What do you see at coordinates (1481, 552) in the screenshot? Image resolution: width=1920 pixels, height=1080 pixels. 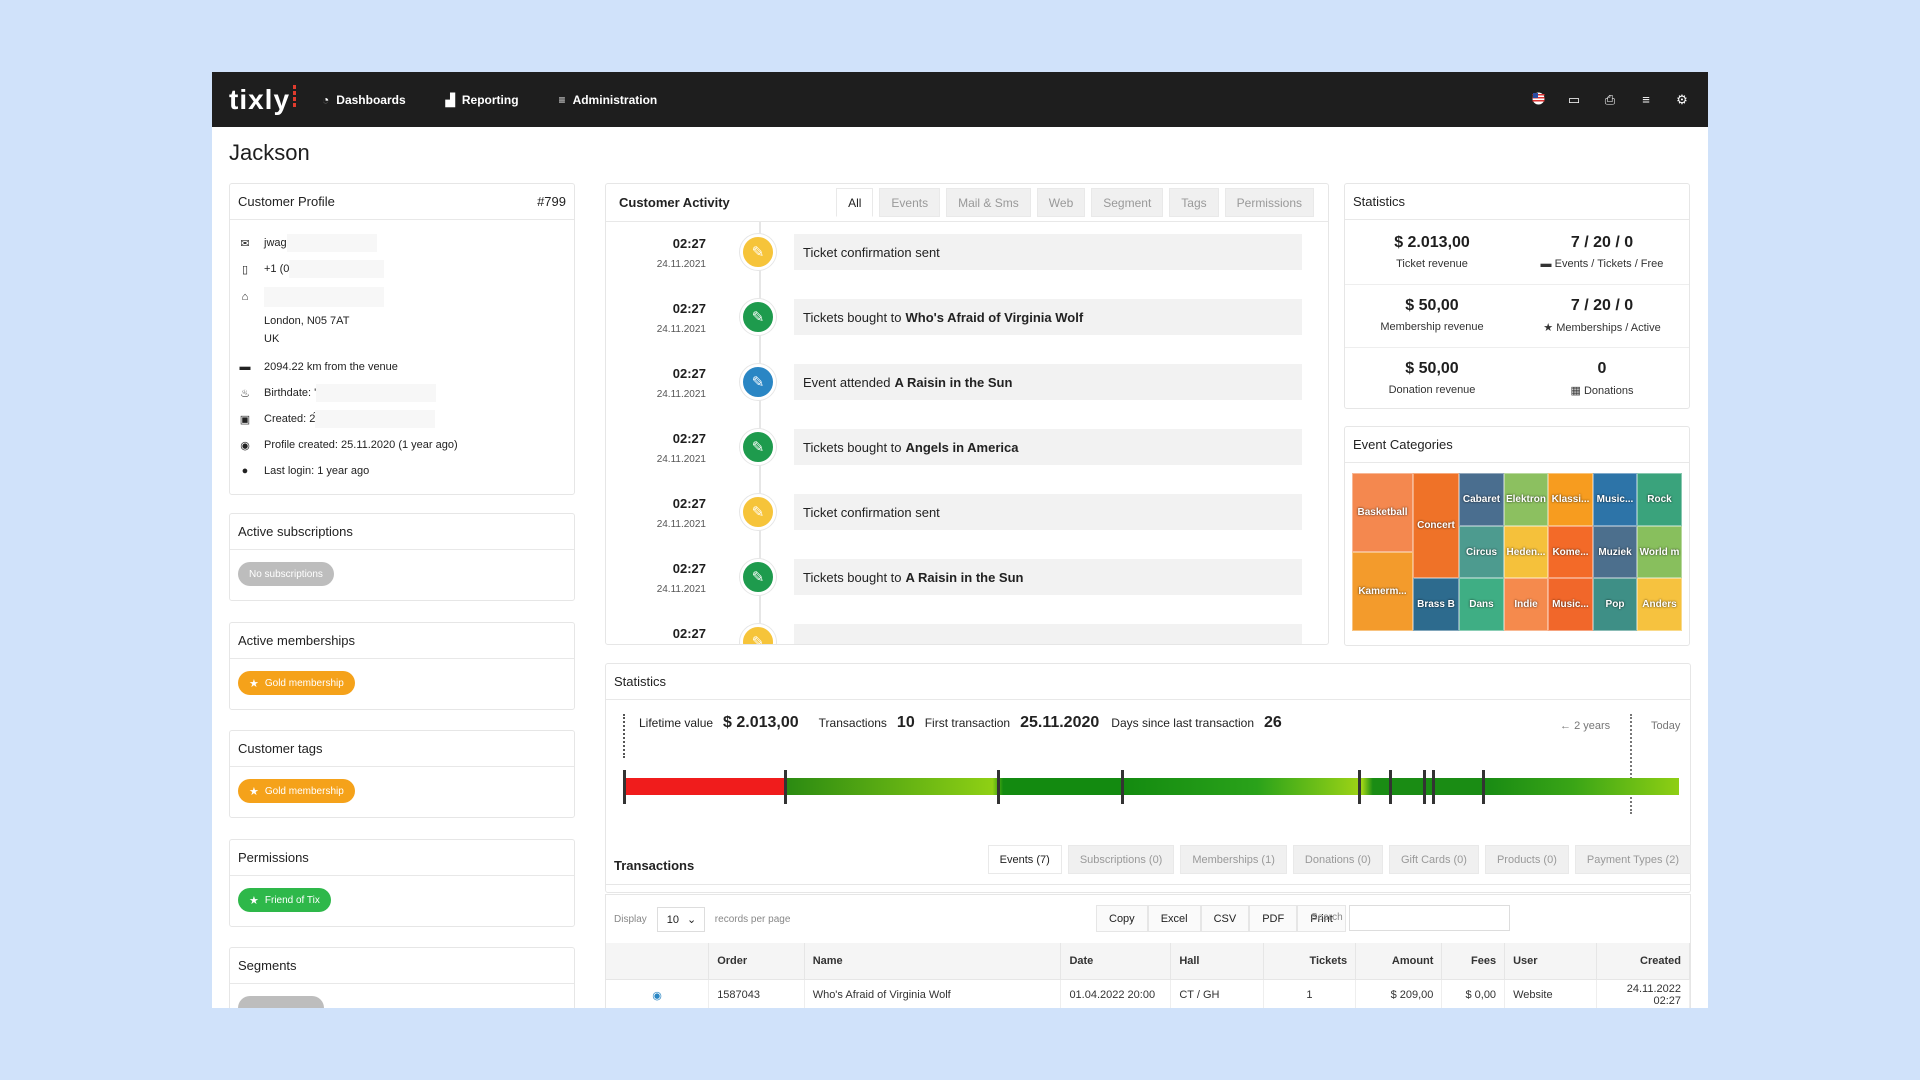 I see `tile-circus: Circus` at bounding box center [1481, 552].